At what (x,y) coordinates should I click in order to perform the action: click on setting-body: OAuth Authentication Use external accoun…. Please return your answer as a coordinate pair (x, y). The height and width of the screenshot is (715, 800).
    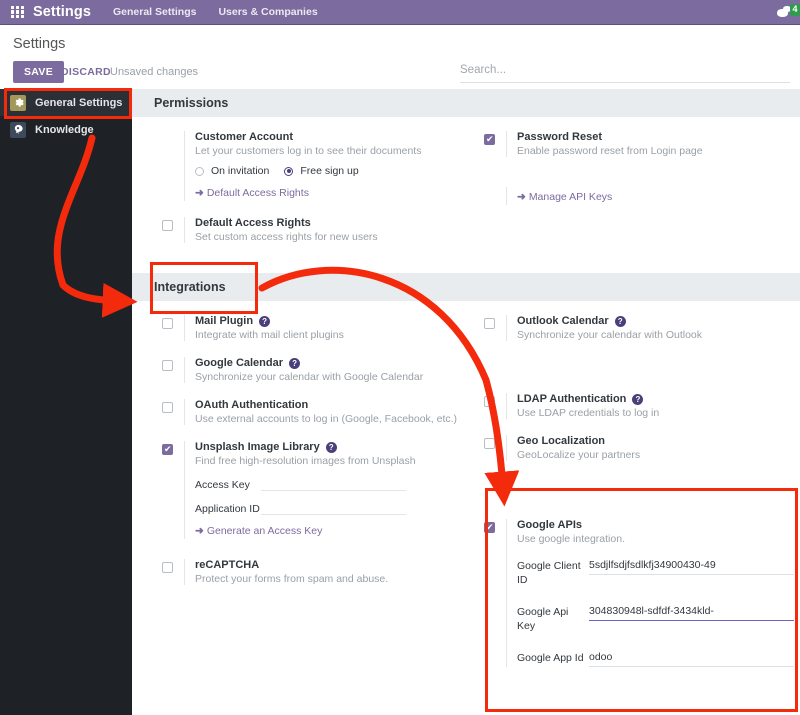
    Looking at the image, I should click on (321, 412).